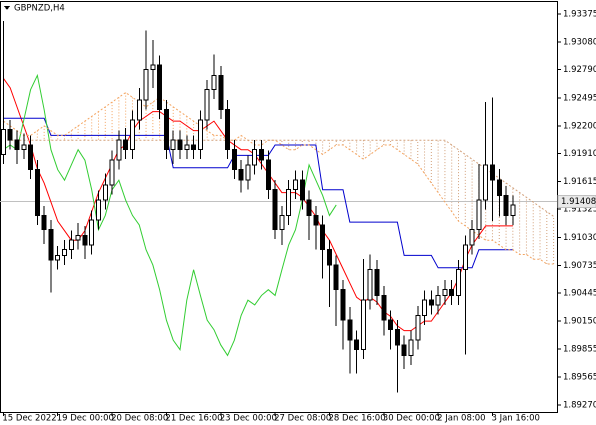 The image size is (596, 425). I want to click on y-tick-label: 1.91325, so click(579, 210).